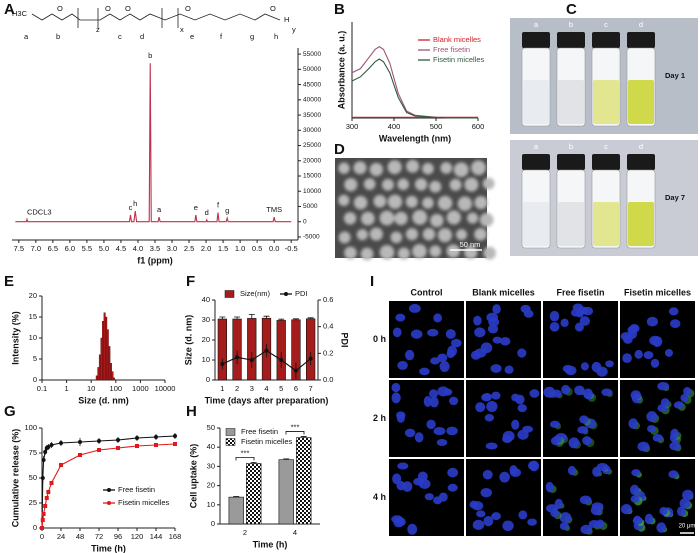  Describe the element at coordinates (276, 36) in the screenshot. I see `proton-label: h` at that location.